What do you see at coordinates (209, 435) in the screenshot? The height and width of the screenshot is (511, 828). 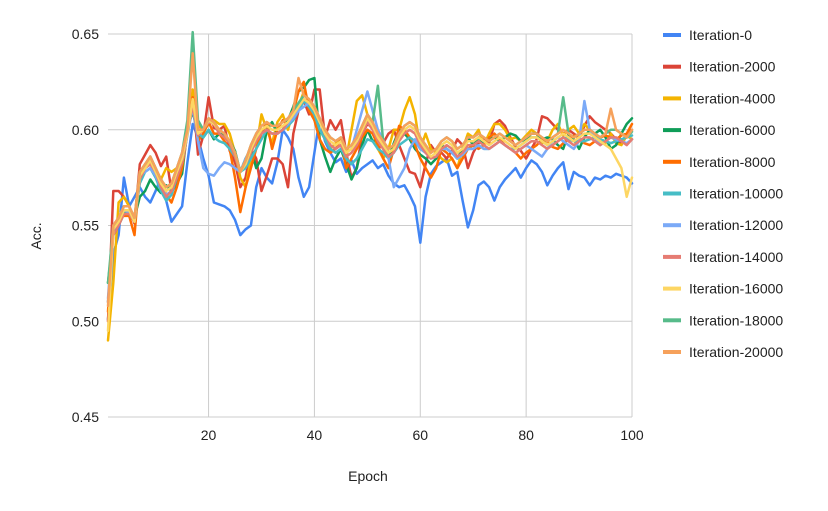 I see `x-tick-label: 20` at bounding box center [209, 435].